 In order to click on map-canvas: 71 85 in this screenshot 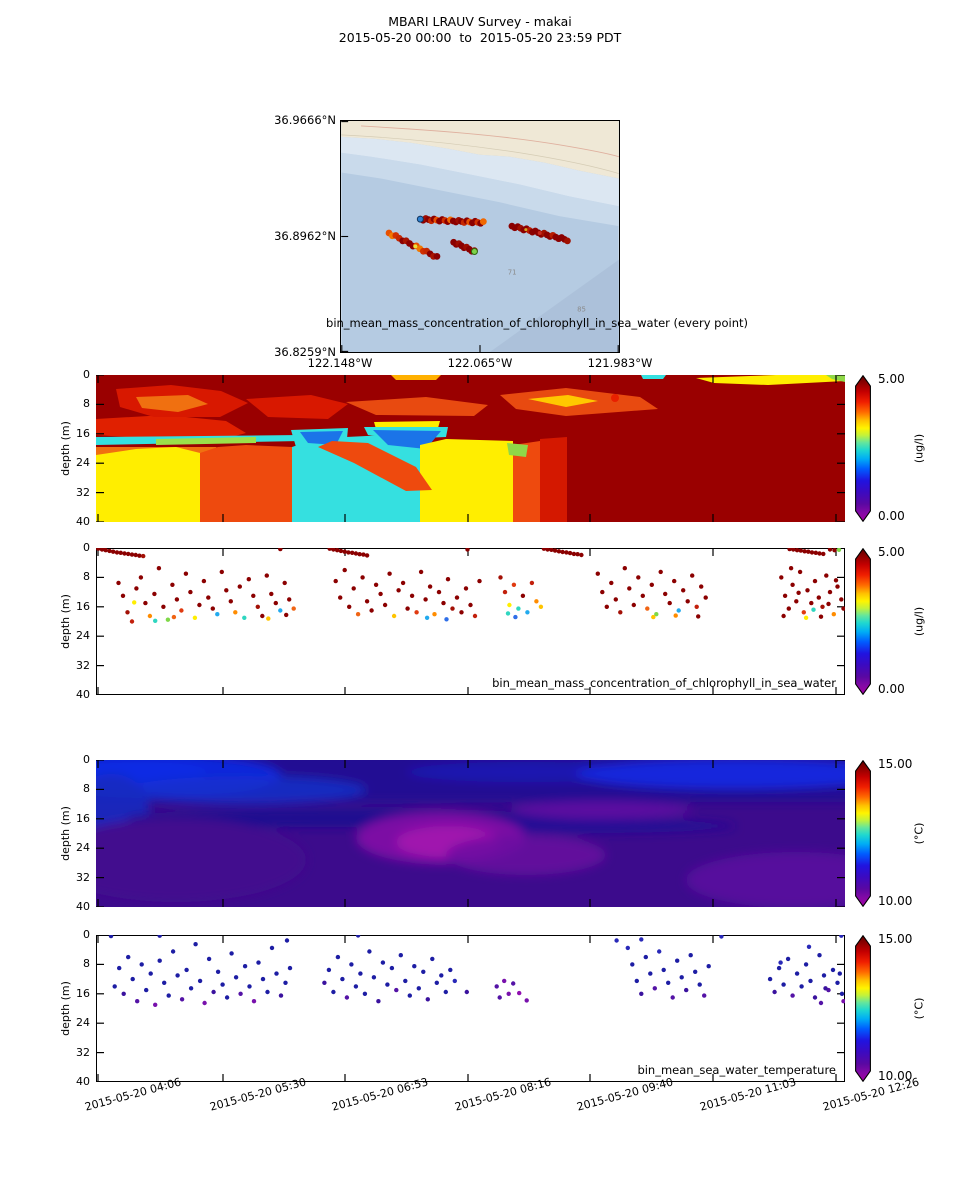, I will do `click(480, 236)`.